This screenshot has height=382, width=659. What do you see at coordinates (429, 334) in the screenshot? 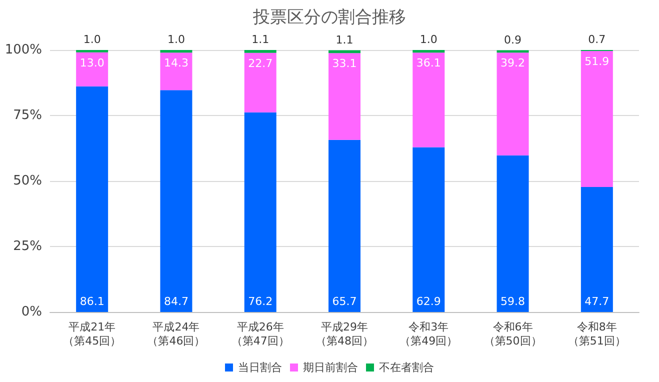
I see `x-tick-label: 令和3年（第49回）` at bounding box center [429, 334].